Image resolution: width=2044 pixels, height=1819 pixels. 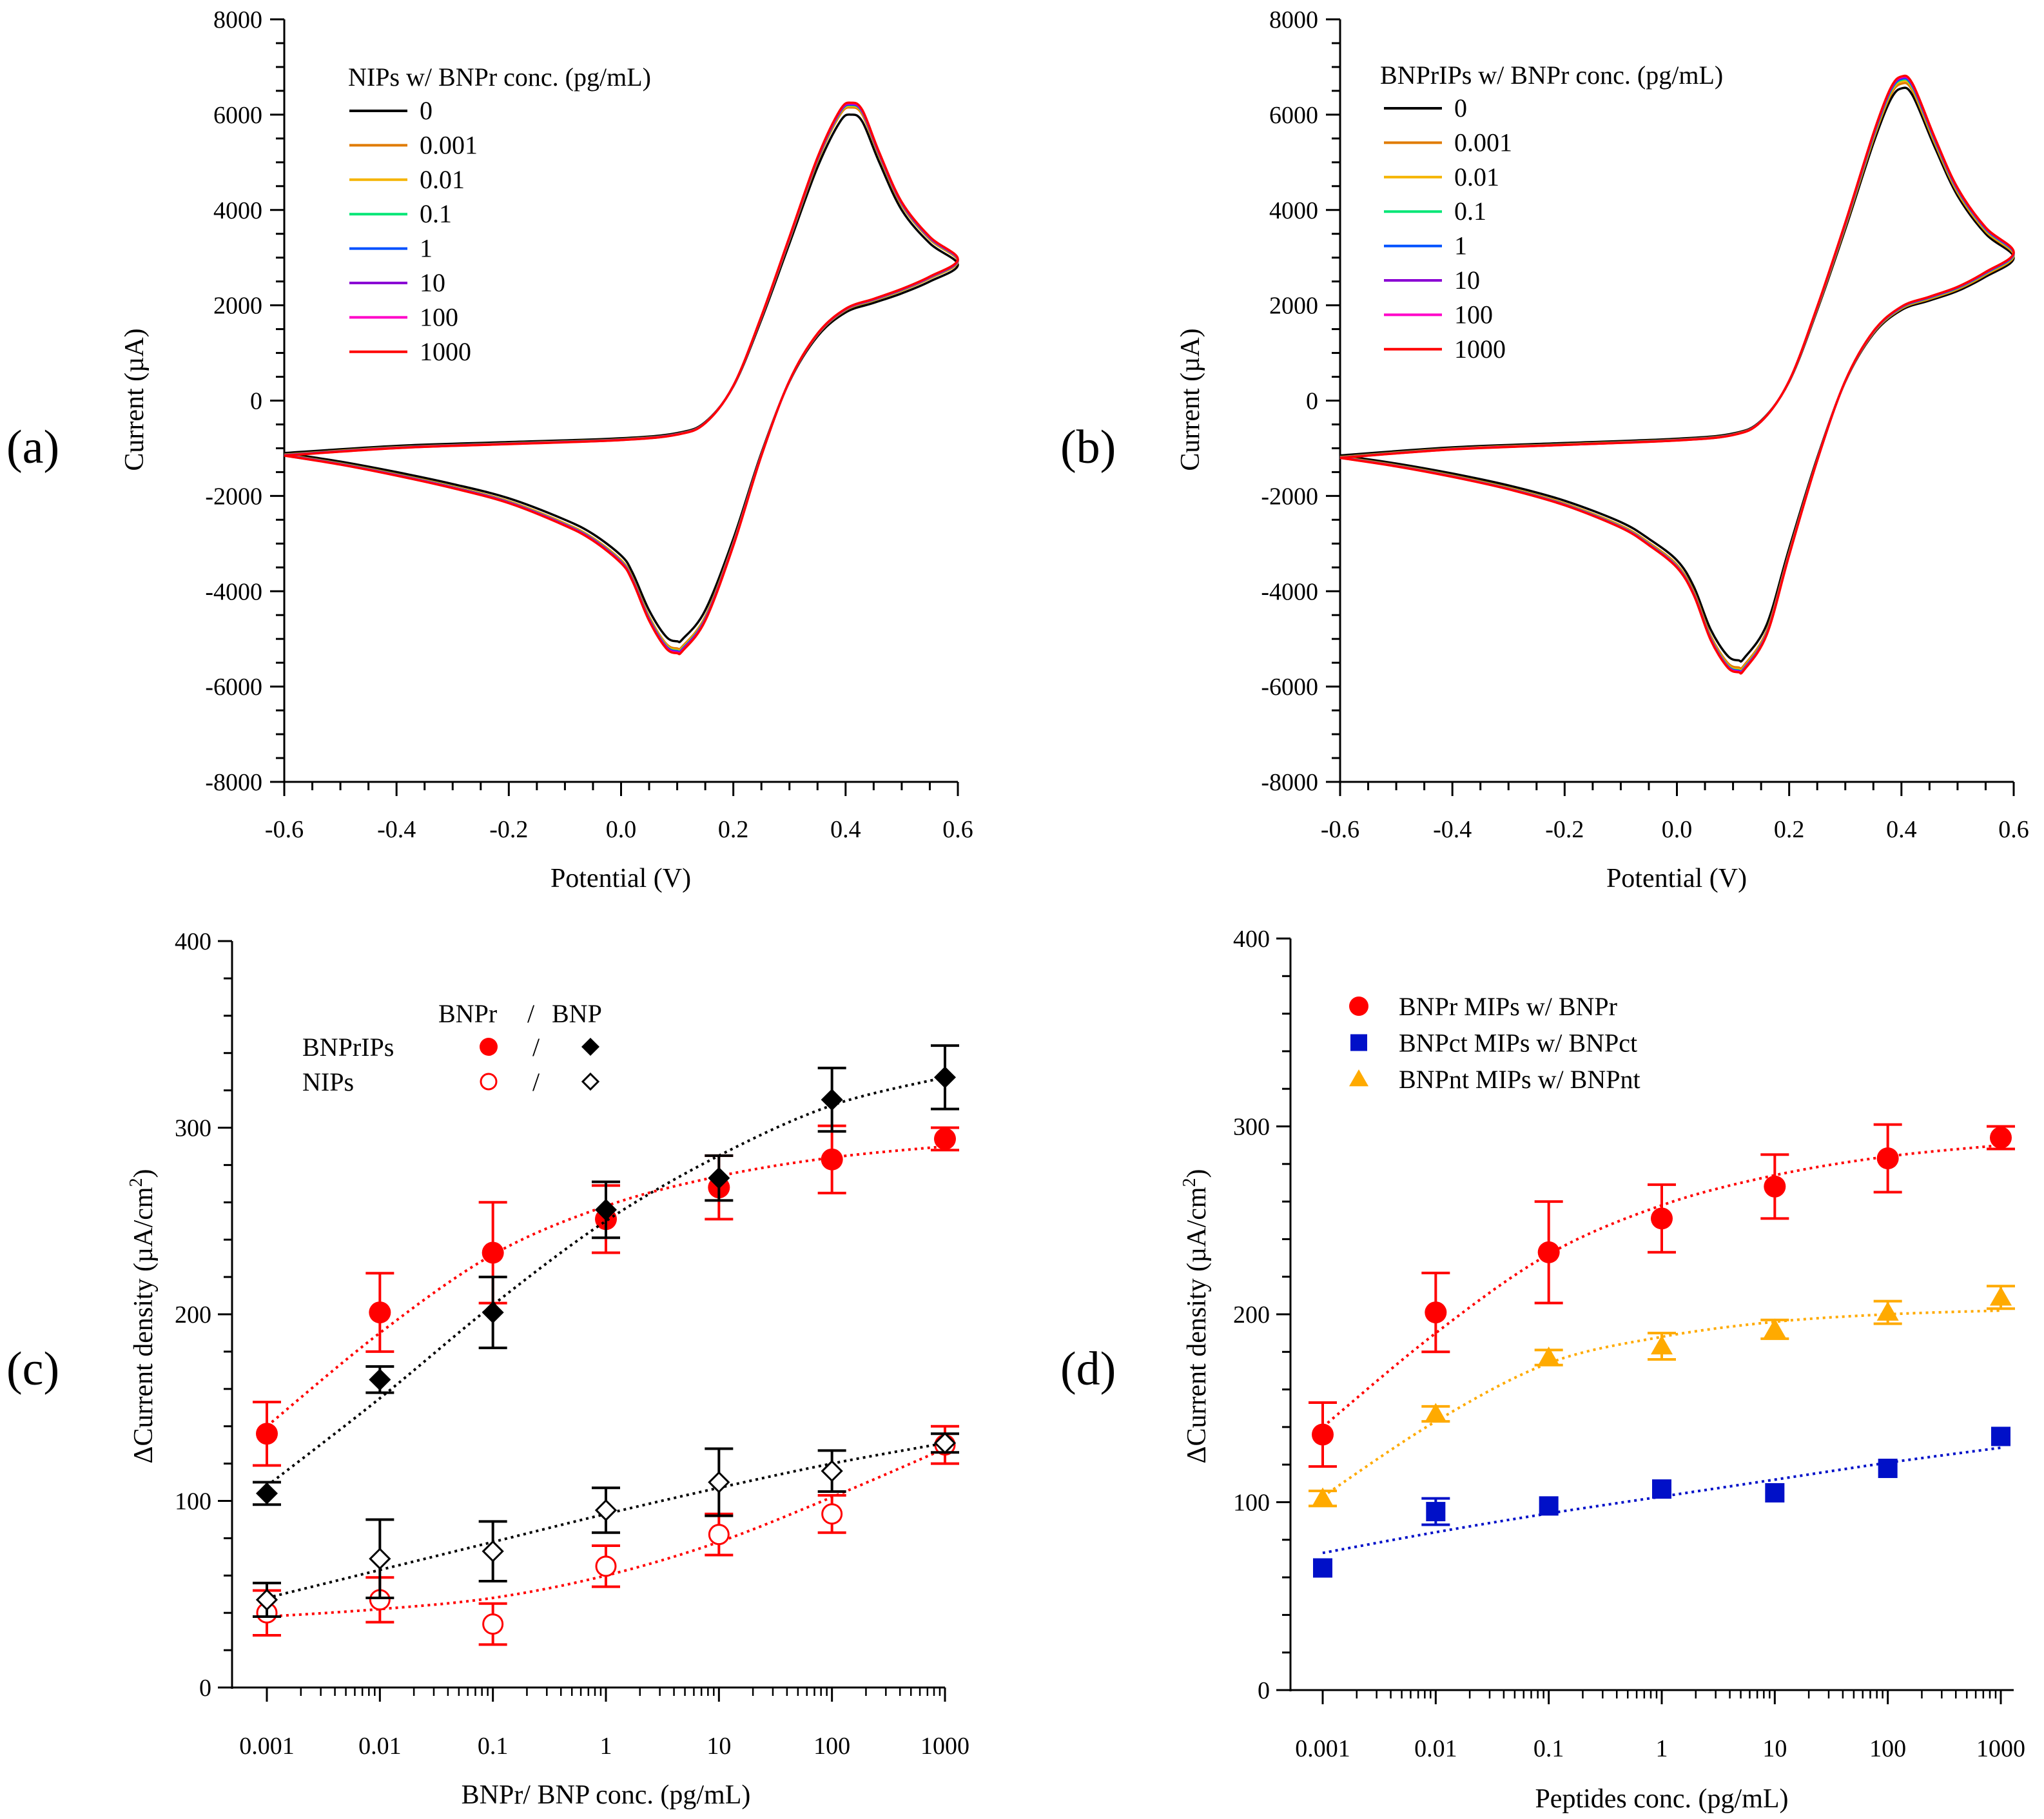 I want to click on legend-label: 0.1, so click(x=1470, y=212).